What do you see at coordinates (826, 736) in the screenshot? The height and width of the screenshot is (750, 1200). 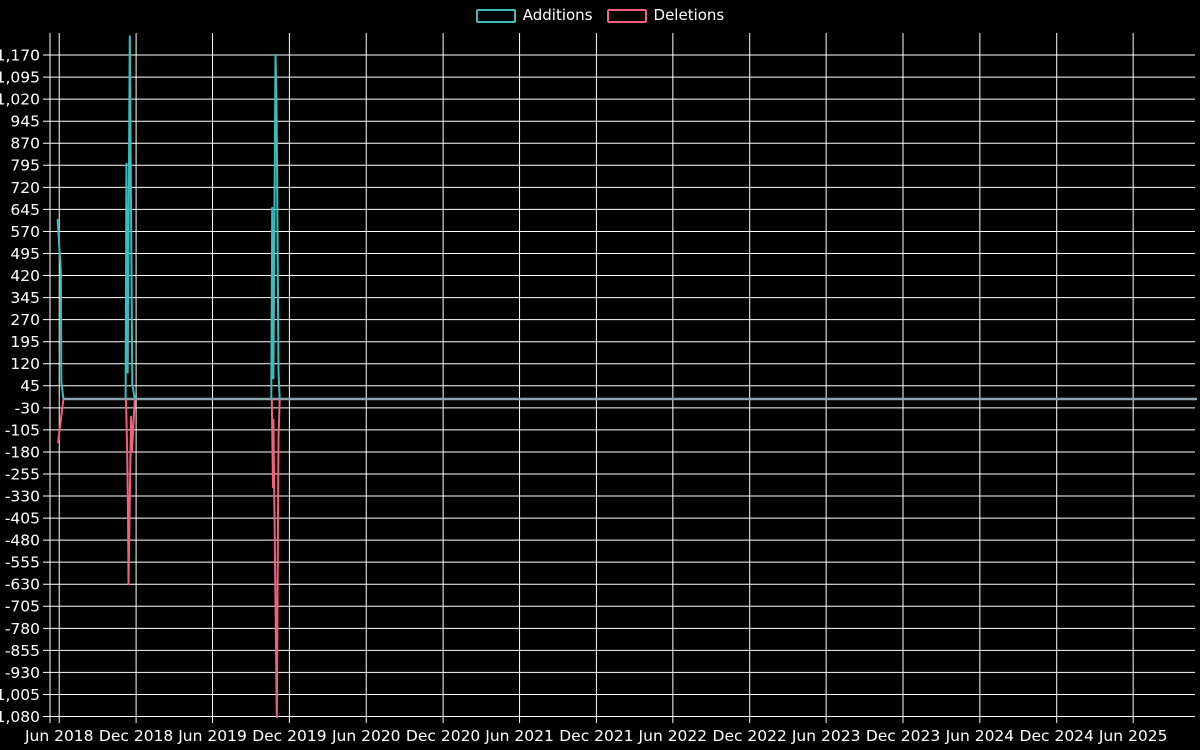 I see `x-axis-label: Jun 2023` at bounding box center [826, 736].